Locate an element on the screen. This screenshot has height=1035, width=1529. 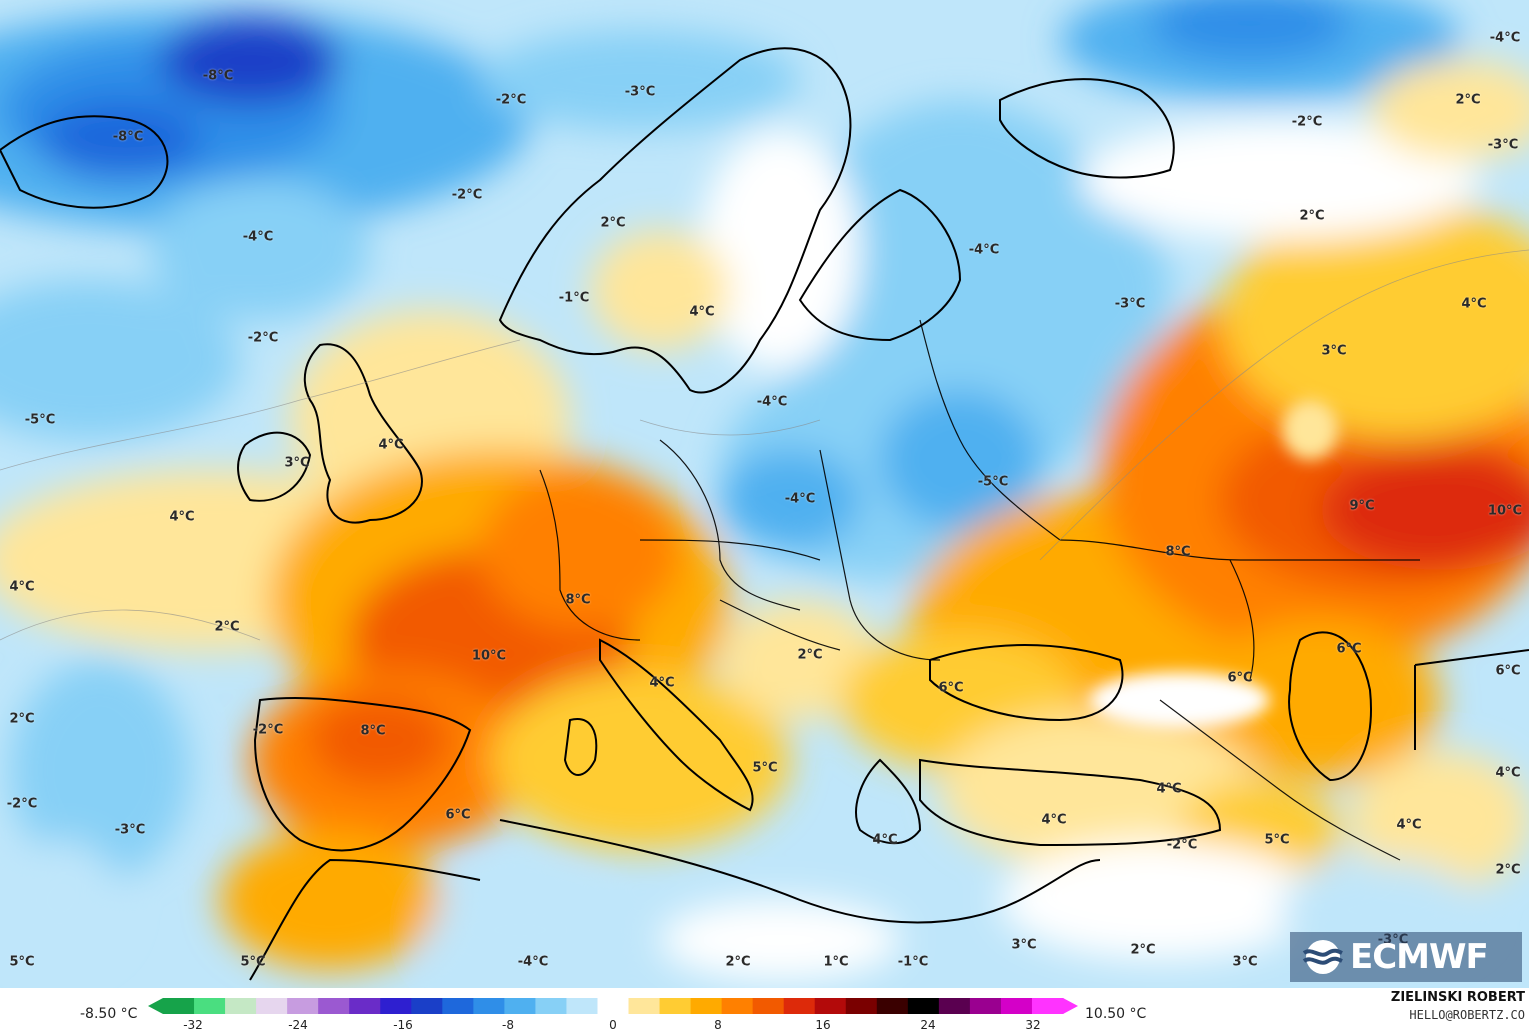
colorbar-tick-label: 24 is located at coordinates (928, 1025).